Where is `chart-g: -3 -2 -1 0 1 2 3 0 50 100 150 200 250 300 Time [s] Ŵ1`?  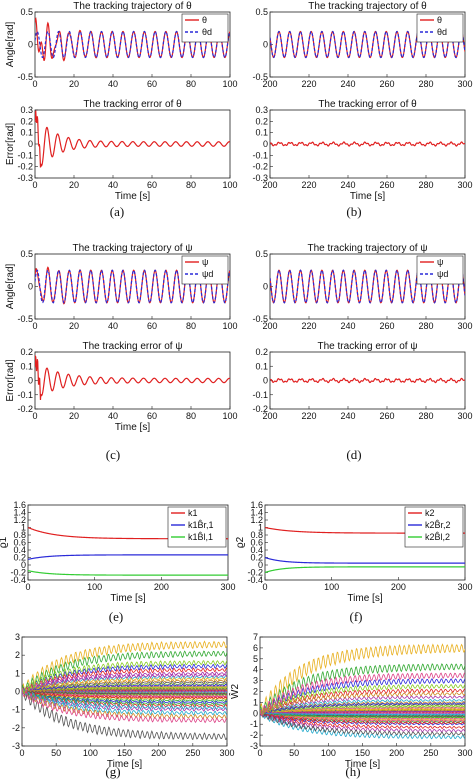 chart-g: -3 -2 -1 0 1 2 3 0 50 100 150 200 250 300 Time [s] Ŵ1 is located at coordinates (117, 701).